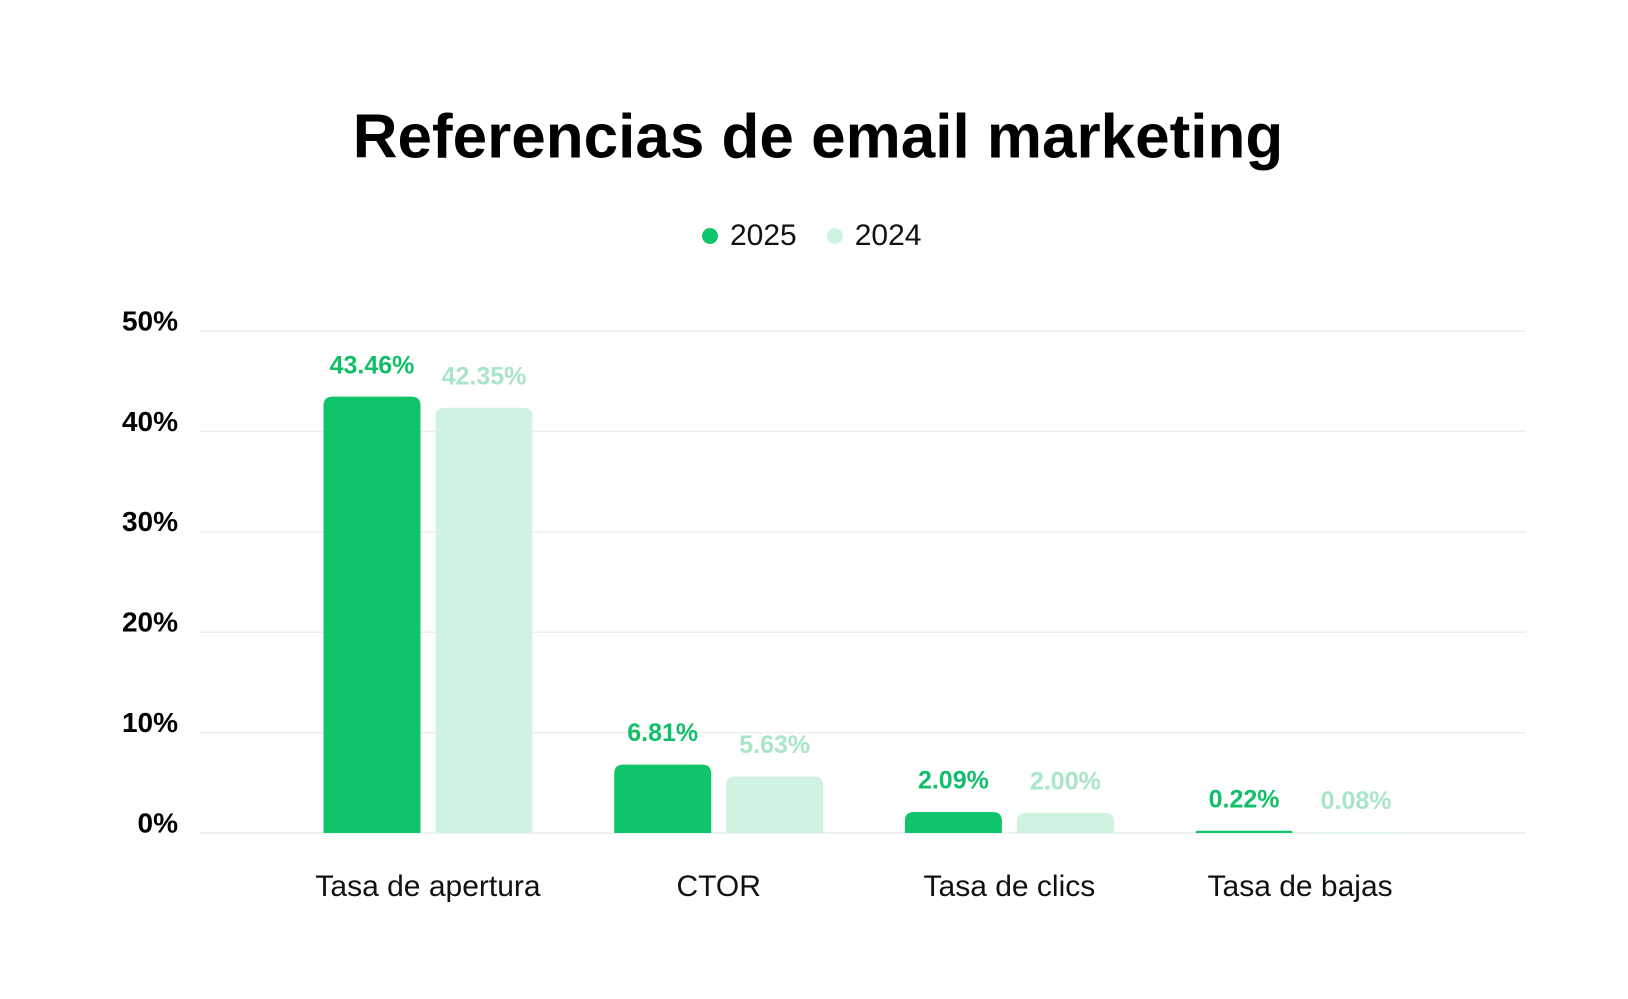 This screenshot has width=1628, height=999. I want to click on x-tick-label: Tasa de bajas, so click(1300, 886).